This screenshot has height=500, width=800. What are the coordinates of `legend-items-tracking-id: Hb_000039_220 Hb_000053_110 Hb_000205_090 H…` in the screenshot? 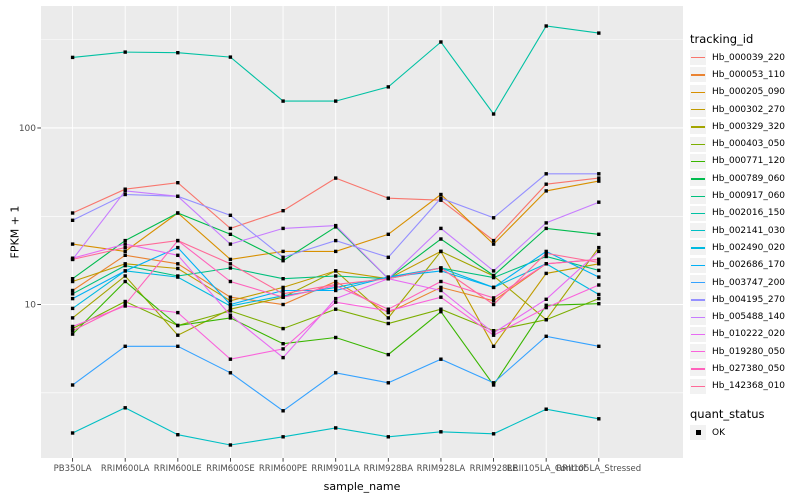 It's located at (745, 222).